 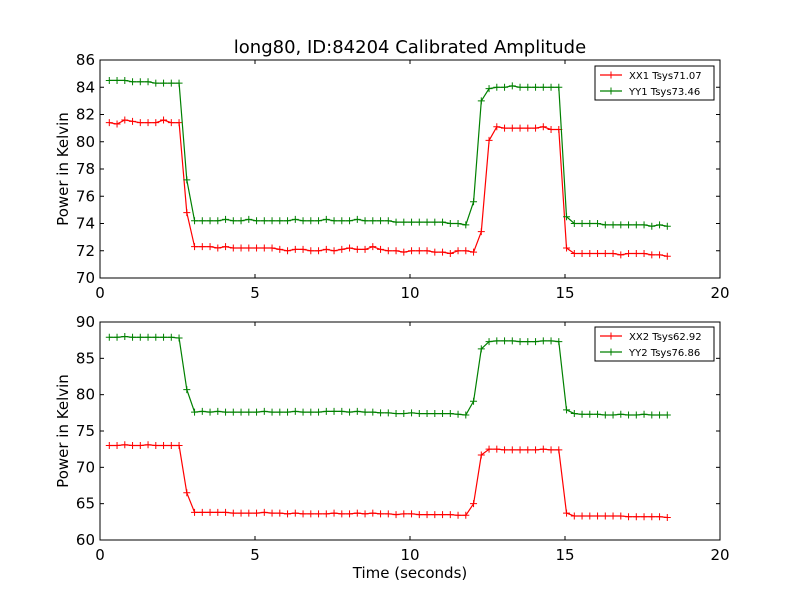 I want to click on y-tick-label: 65, so click(x=85, y=504).